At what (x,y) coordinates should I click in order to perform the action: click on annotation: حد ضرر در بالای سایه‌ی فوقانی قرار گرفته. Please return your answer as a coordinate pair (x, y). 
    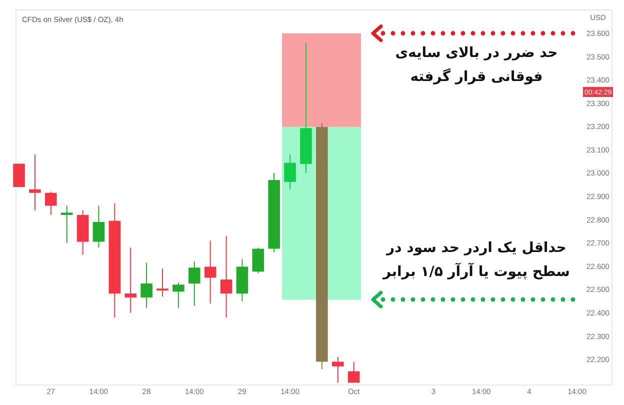
    Looking at the image, I should click on (476, 66).